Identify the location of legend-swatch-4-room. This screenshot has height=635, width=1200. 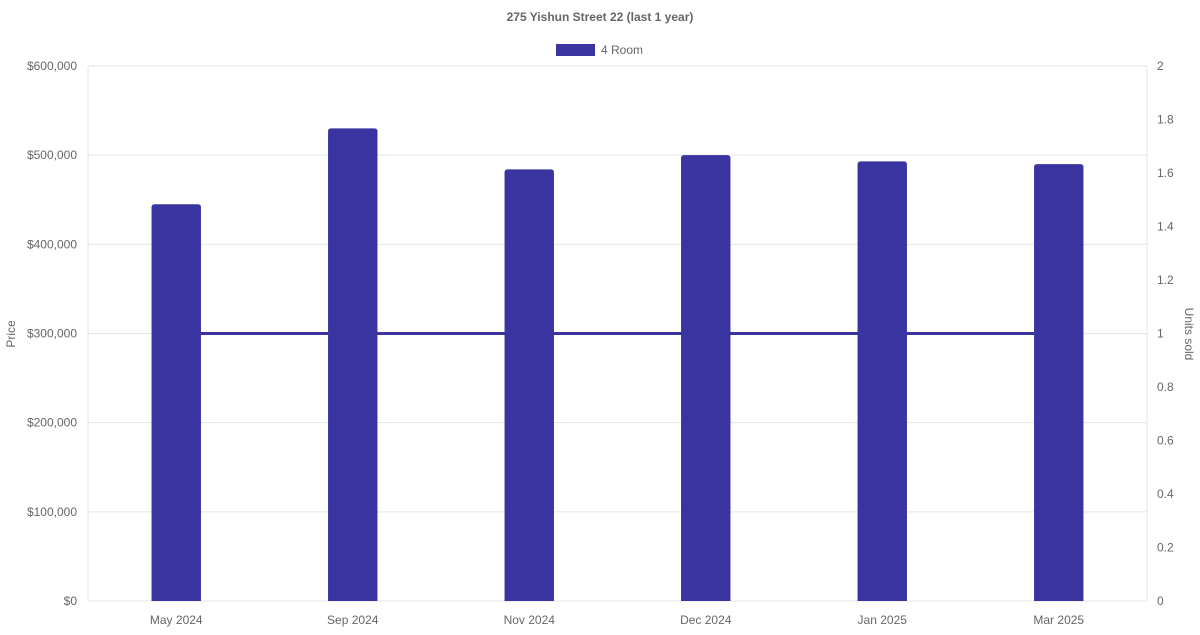
(575, 50).